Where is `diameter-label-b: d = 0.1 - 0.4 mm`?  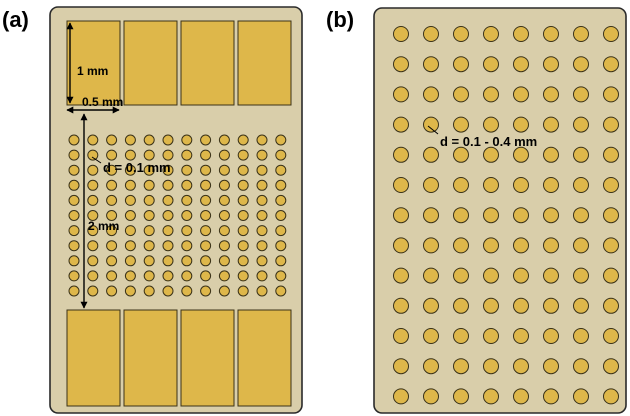
diameter-label-b: d = 0.1 - 0.4 mm is located at coordinates (488, 141).